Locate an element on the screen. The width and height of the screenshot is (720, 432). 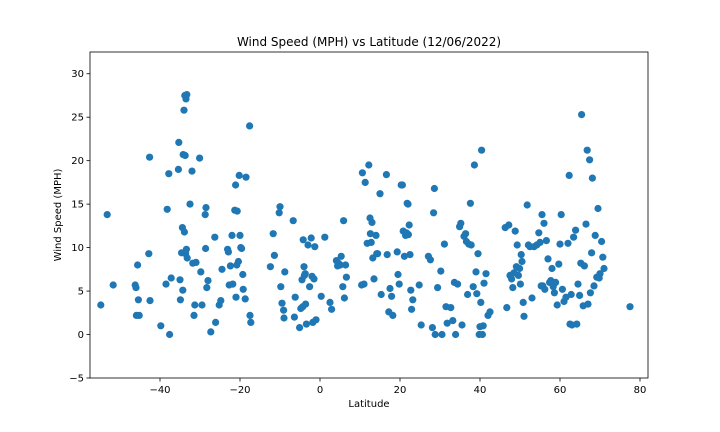
y-tick-label: 20 is located at coordinates (77, 161).